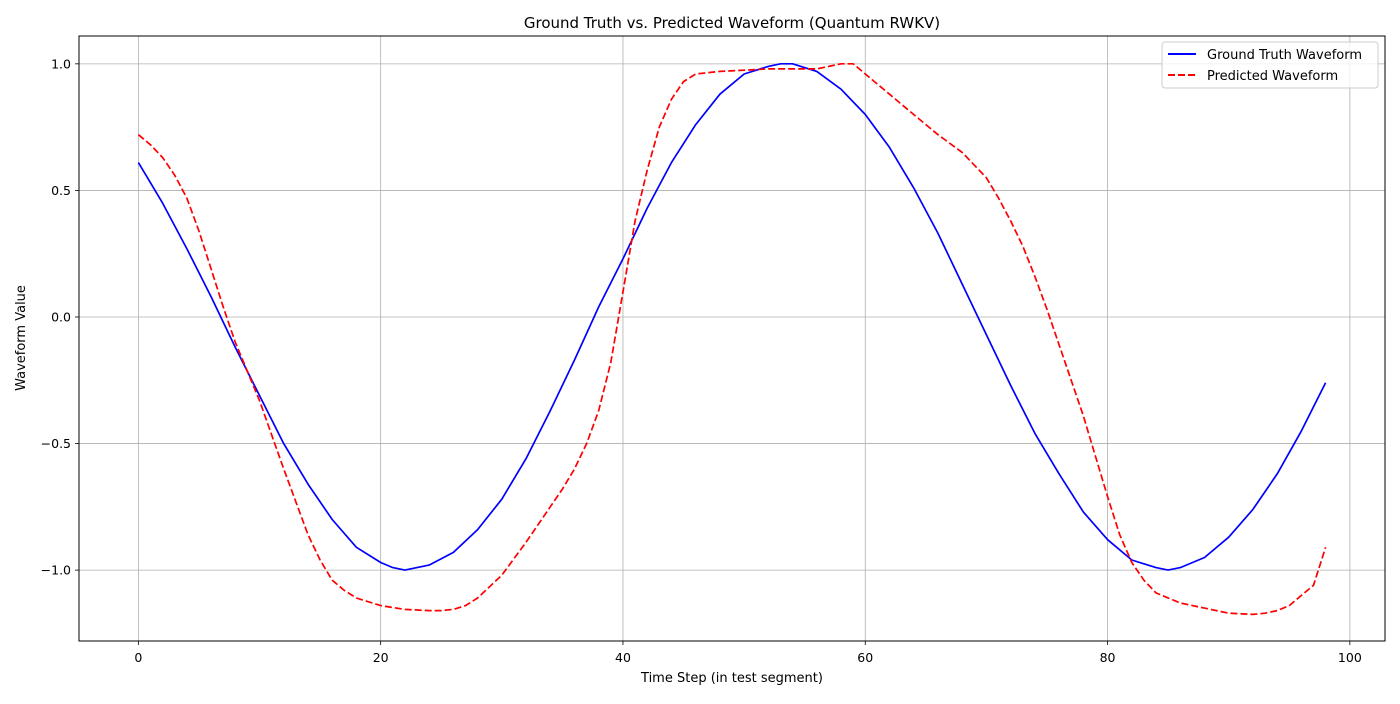 This screenshot has width=1400, height=704. I want to click on x-tick-label: 20, so click(381, 657).